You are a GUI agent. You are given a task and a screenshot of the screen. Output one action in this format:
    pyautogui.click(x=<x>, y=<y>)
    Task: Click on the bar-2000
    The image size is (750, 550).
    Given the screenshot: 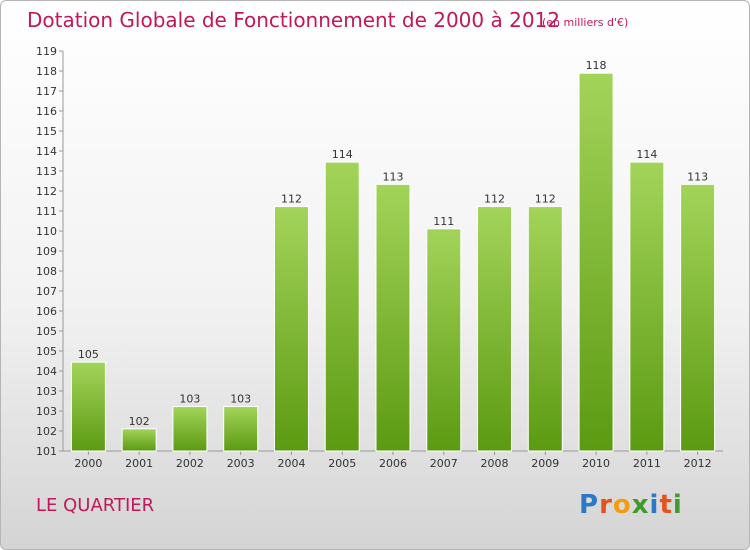 What is the action you would take?
    pyautogui.click(x=88, y=406)
    